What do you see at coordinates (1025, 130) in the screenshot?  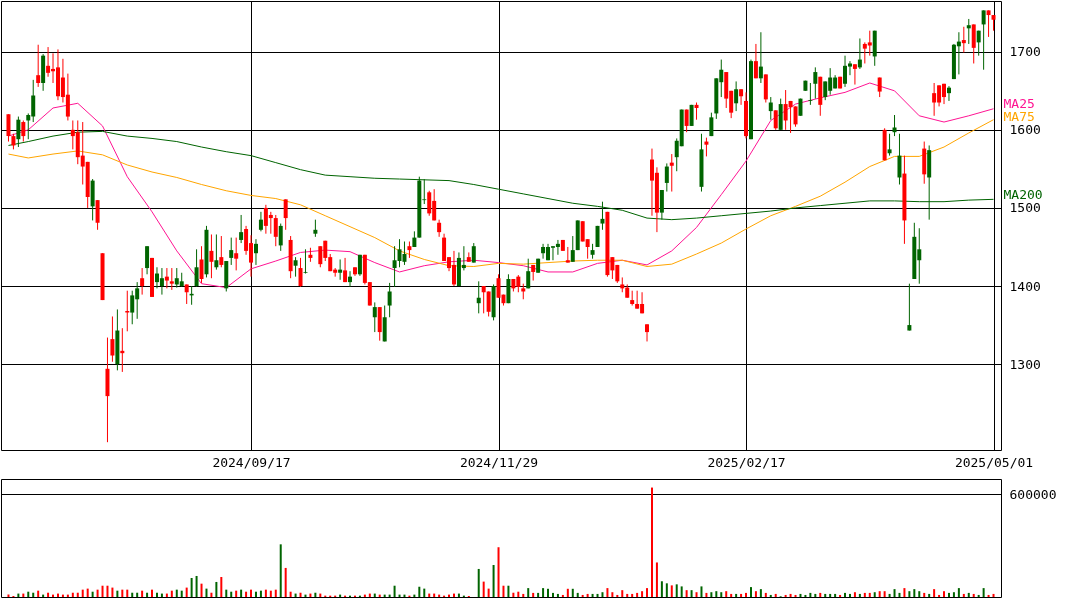 I see `y-tick-label: 1600` at bounding box center [1025, 130].